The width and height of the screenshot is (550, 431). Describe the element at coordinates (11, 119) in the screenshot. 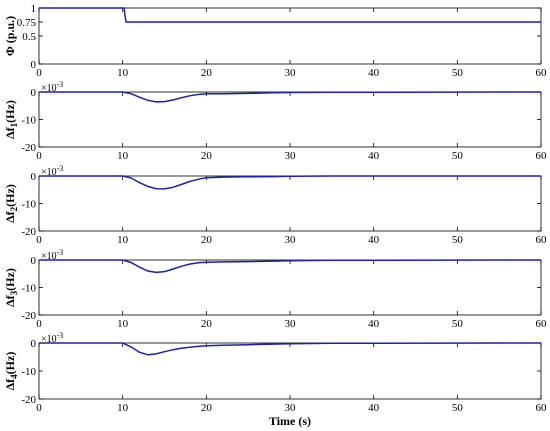

I see `y-axis-label: Δf1(Hz)` at that location.